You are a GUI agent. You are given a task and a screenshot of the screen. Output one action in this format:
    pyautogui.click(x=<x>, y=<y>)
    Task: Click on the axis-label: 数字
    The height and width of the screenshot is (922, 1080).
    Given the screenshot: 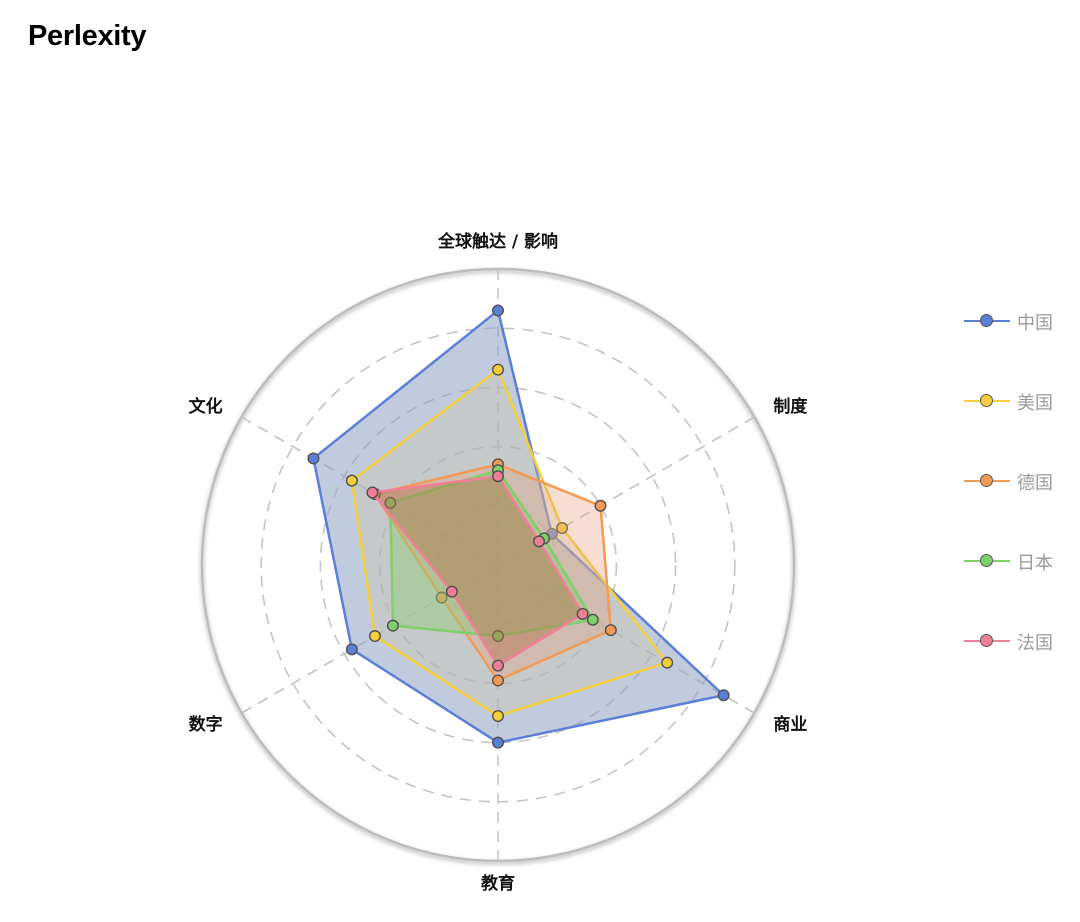 What is the action you would take?
    pyautogui.click(x=206, y=724)
    